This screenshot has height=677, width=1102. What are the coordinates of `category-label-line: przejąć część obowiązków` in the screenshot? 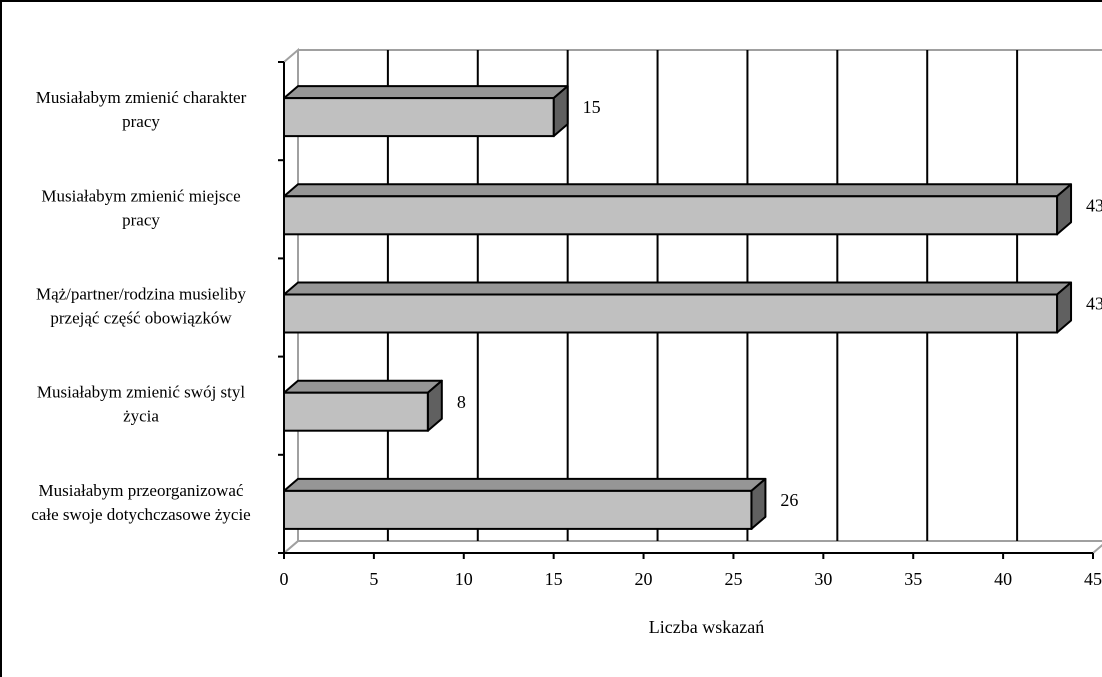 It's located at (141, 317).